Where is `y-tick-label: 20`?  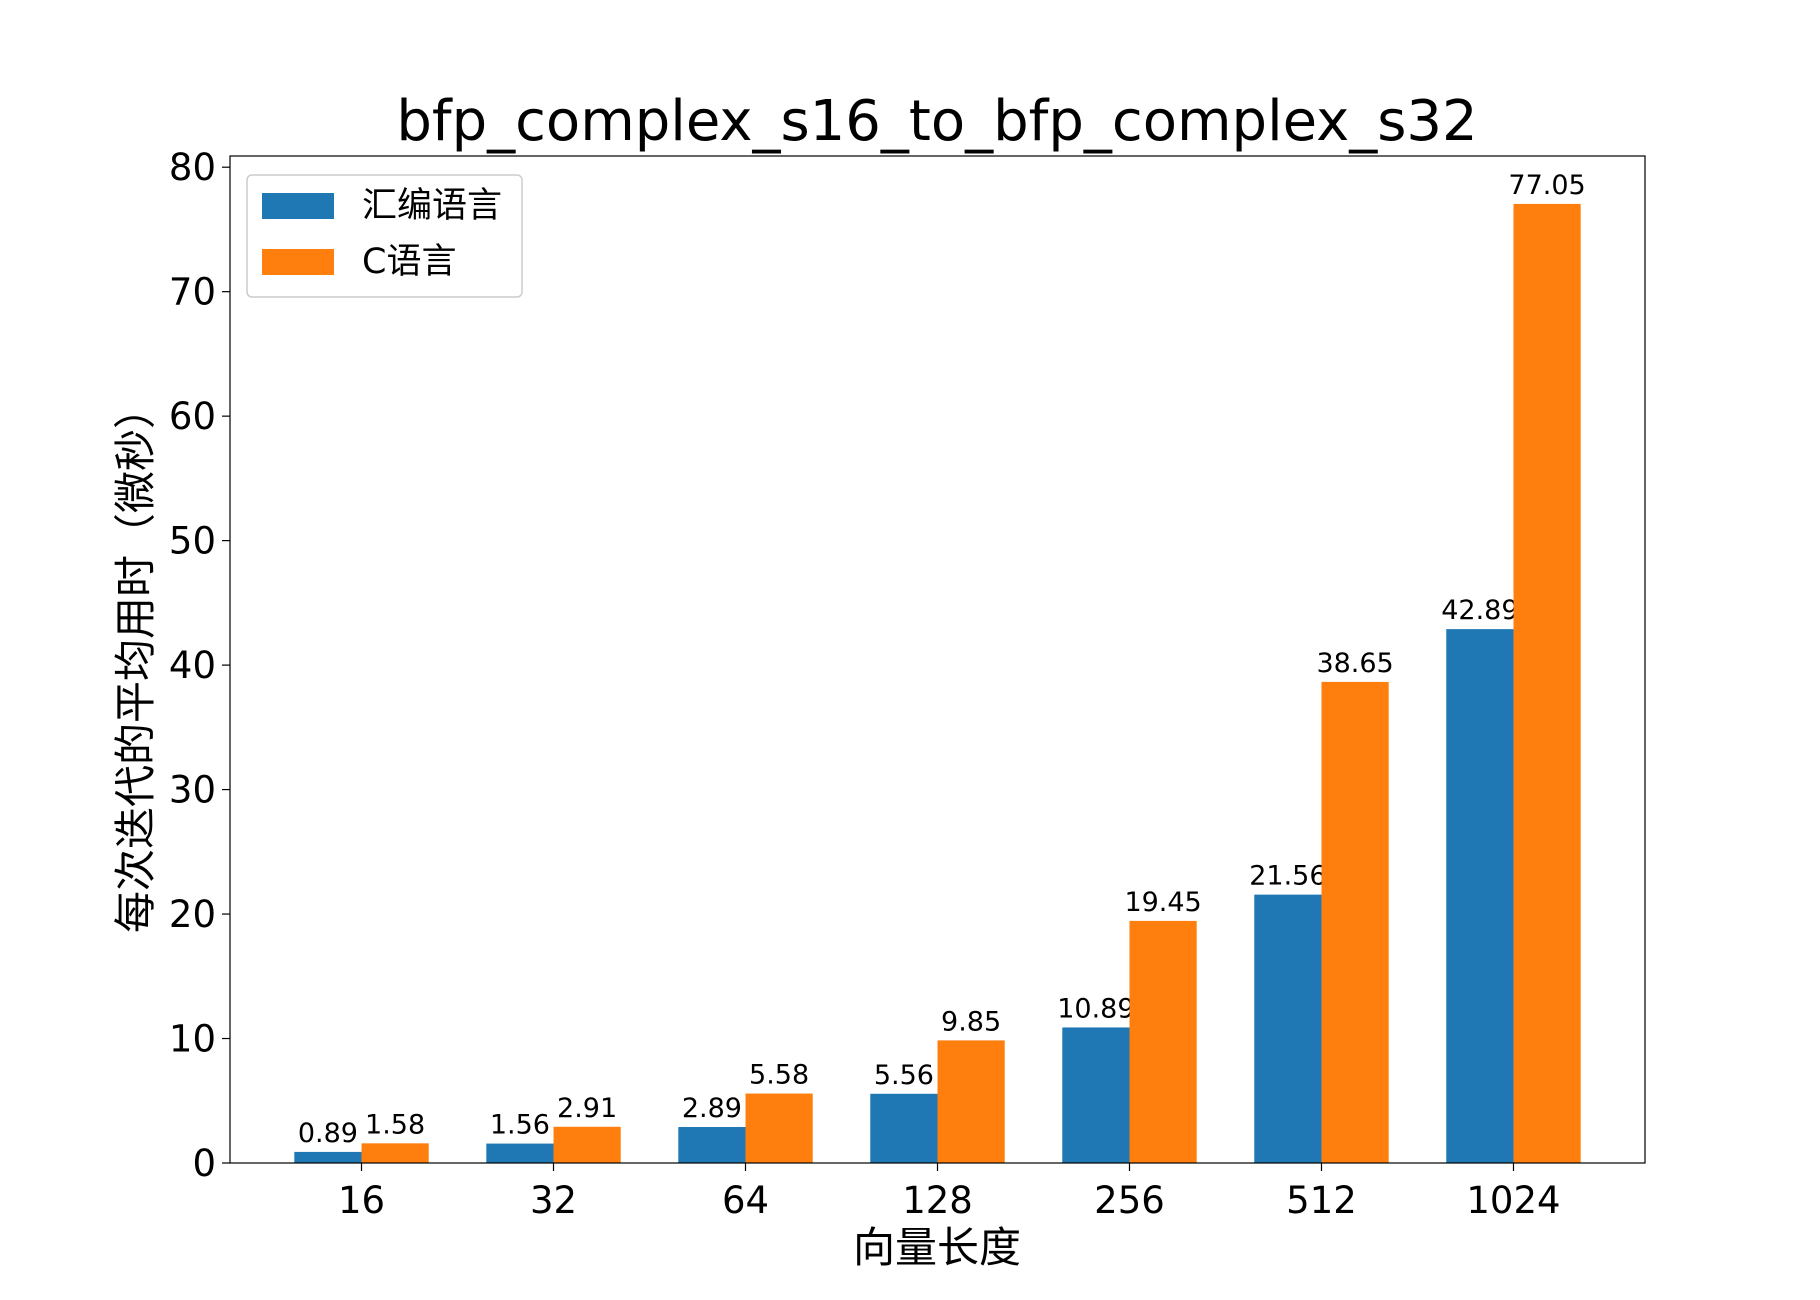
y-tick-label: 20 is located at coordinates (192, 914).